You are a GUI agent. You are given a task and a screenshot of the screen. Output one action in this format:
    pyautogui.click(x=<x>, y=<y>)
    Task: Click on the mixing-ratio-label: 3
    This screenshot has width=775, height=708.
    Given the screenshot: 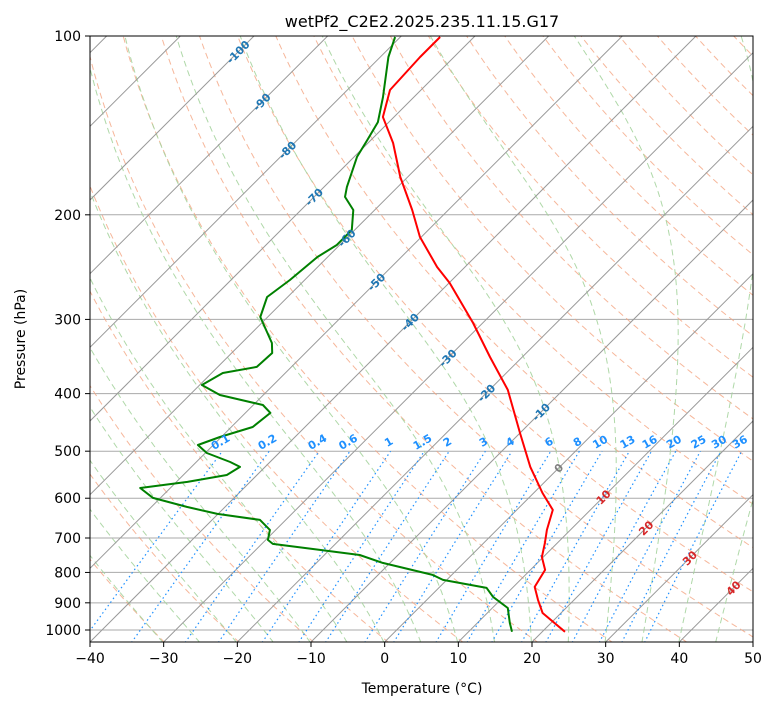 What is the action you would take?
    pyautogui.click(x=483, y=442)
    